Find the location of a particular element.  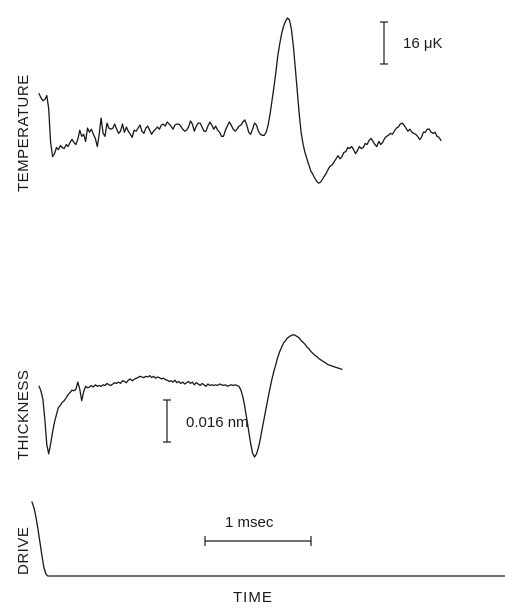

thickness-scale-bar is located at coordinates (167, 421).